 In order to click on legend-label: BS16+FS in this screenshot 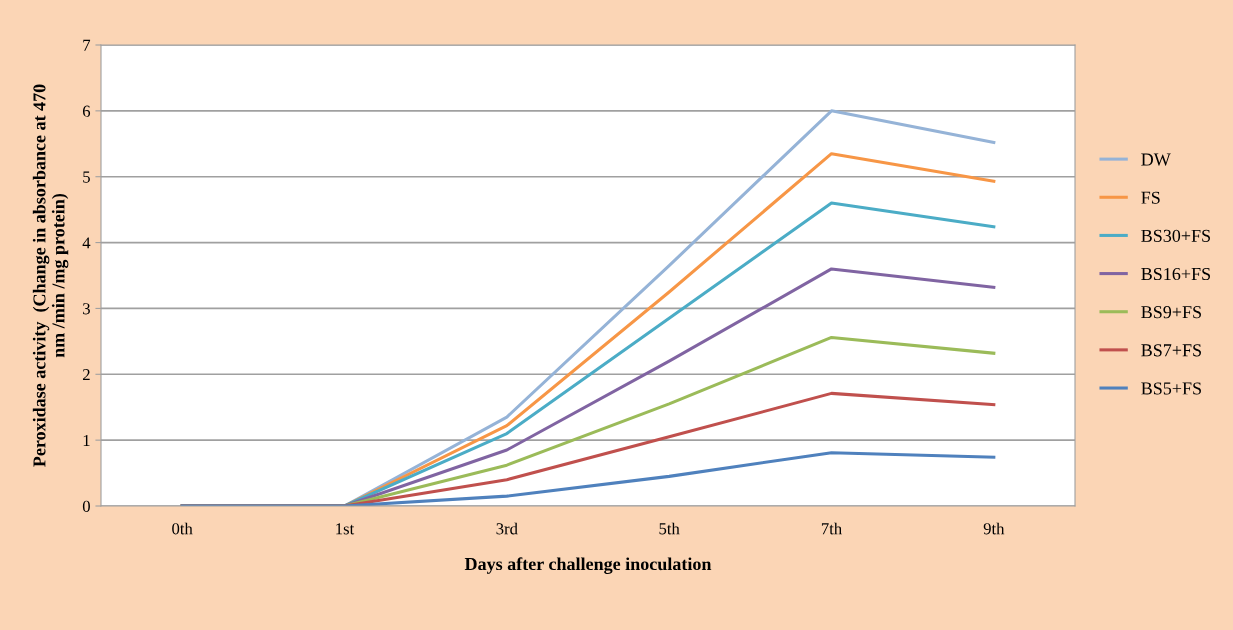, I will do `click(1175, 274)`.